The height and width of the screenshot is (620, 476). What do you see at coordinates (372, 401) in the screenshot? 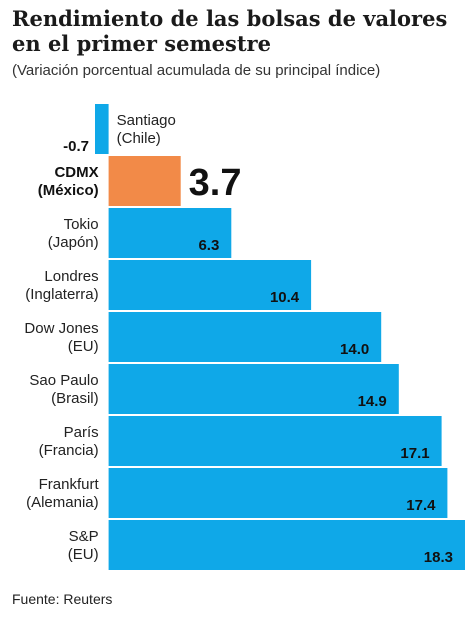
I see `value-label-5: 14.9` at bounding box center [372, 401].